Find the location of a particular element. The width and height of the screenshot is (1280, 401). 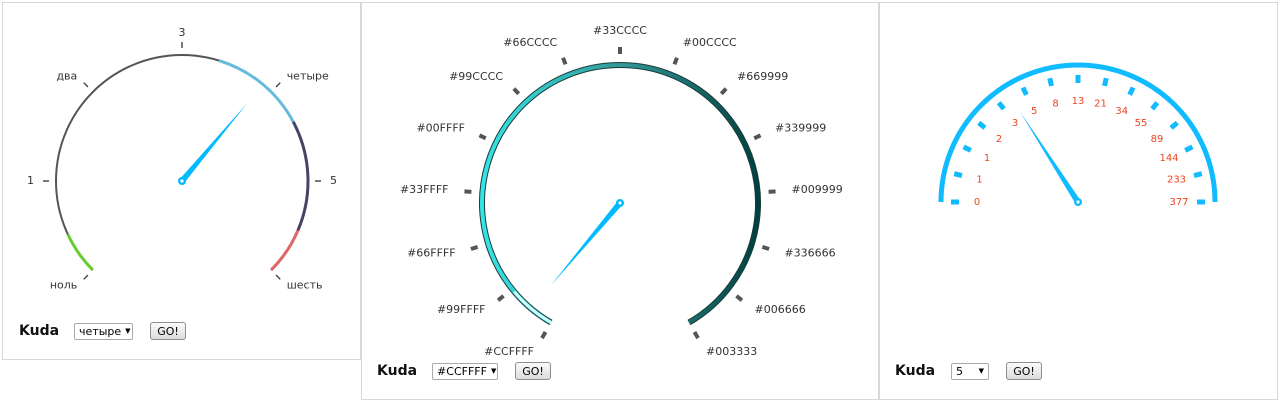

tick-label: шесть is located at coordinates (305, 285).